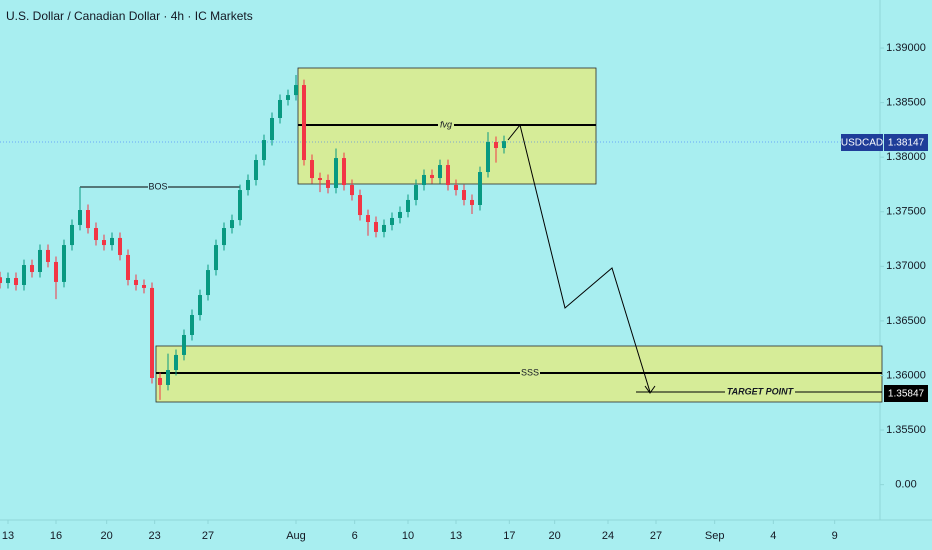 The width and height of the screenshot is (932, 550). I want to click on target-label: TARGET POINT, so click(761, 391).